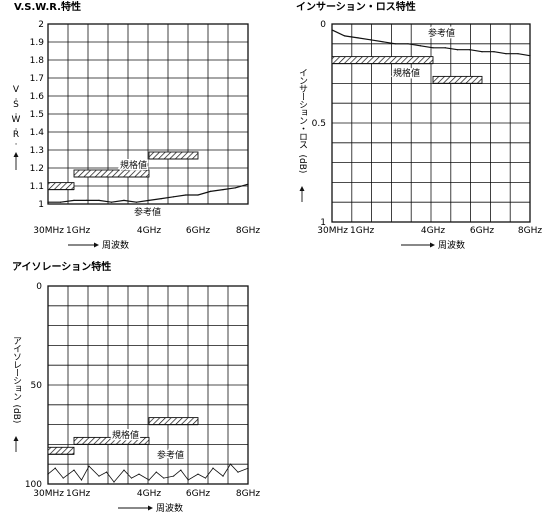  I want to click on y-tick-label: 2, so click(41, 25).